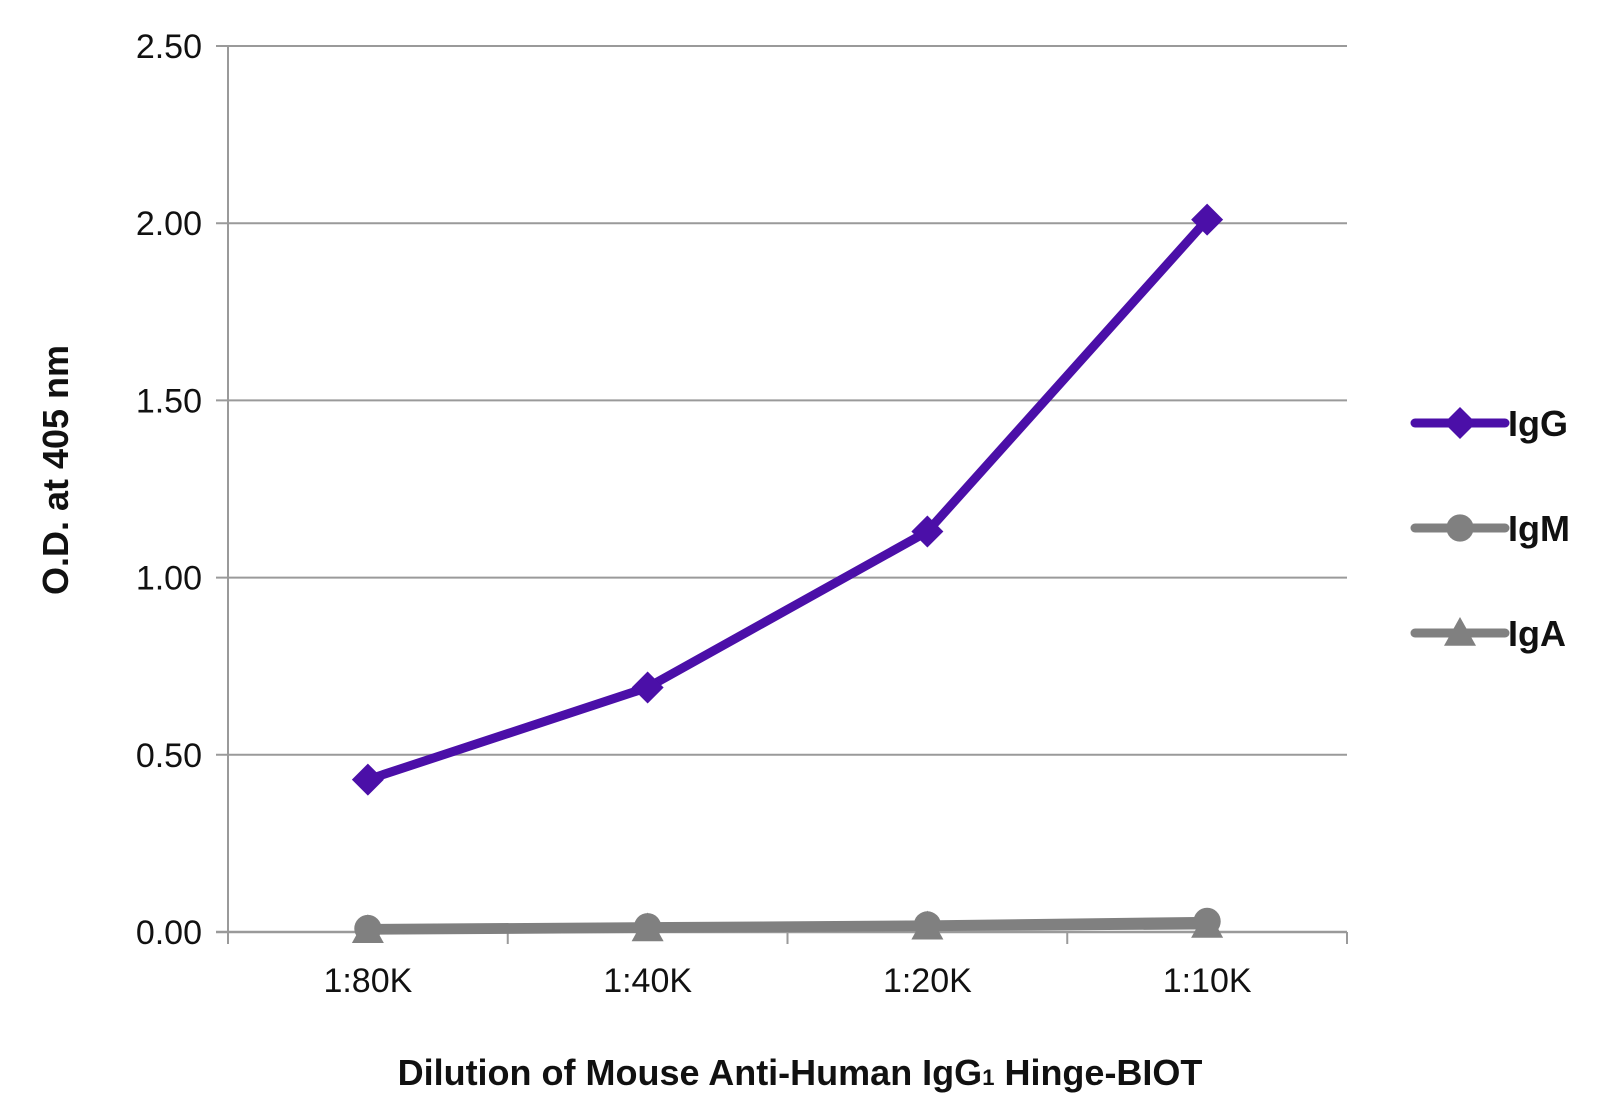 Image resolution: width=1605 pixels, height=1118 pixels. What do you see at coordinates (787, 981) in the screenshot?
I see `x-tick-labels: 1:80K 1:40K 1:20K 1:10K` at bounding box center [787, 981].